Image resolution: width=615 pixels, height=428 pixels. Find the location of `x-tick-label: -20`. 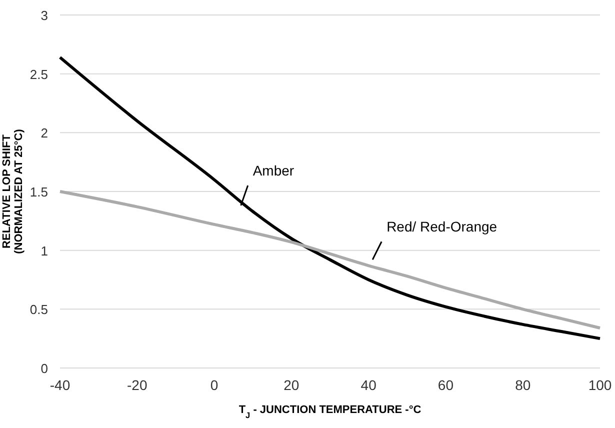

x-tick-label: -20 is located at coordinates (137, 385).